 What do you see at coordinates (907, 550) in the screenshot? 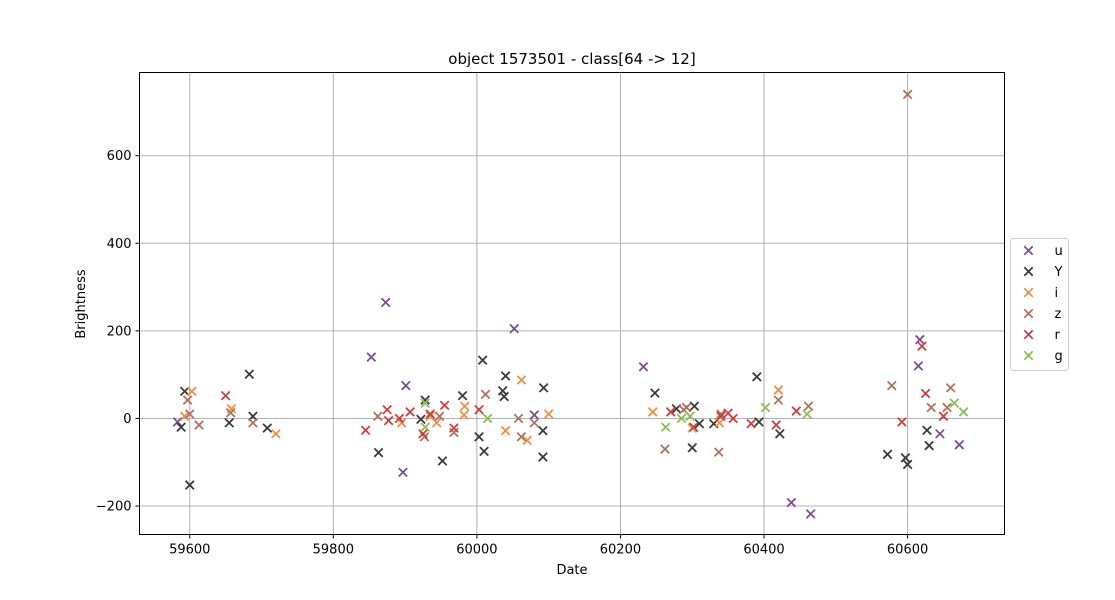
I see `x-tick-label: 60600` at bounding box center [907, 550].